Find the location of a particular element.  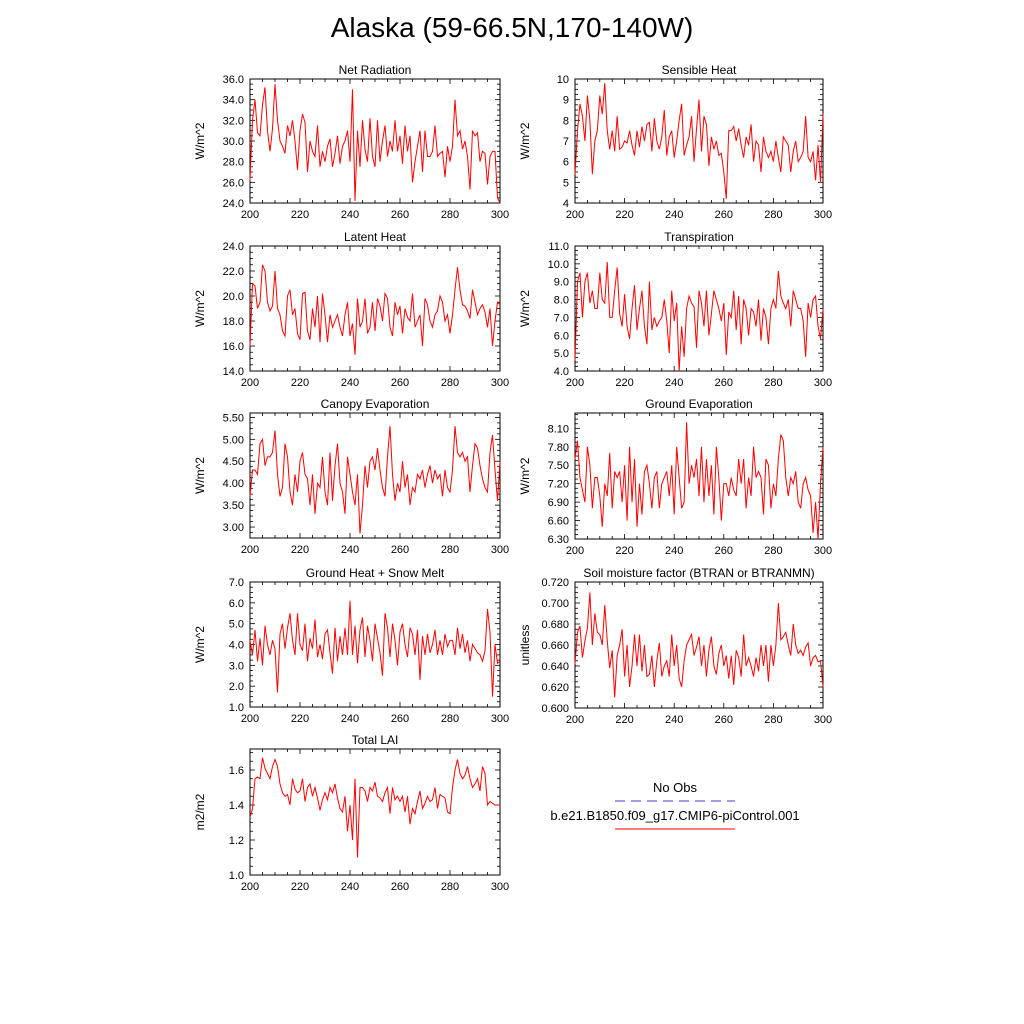

panel-title: Transpiration is located at coordinates (699, 237).